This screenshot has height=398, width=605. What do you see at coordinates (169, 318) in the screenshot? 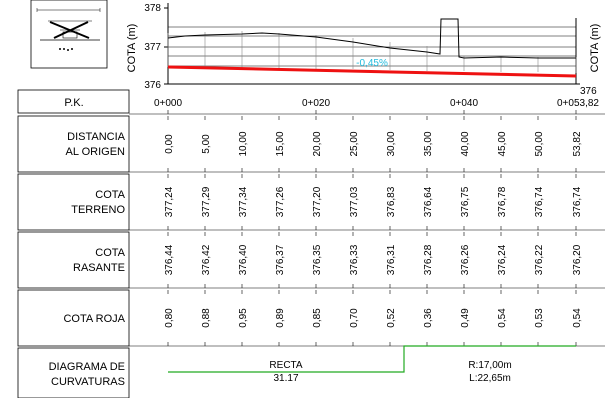
I see `roja-value: 0,80` at bounding box center [169, 318].